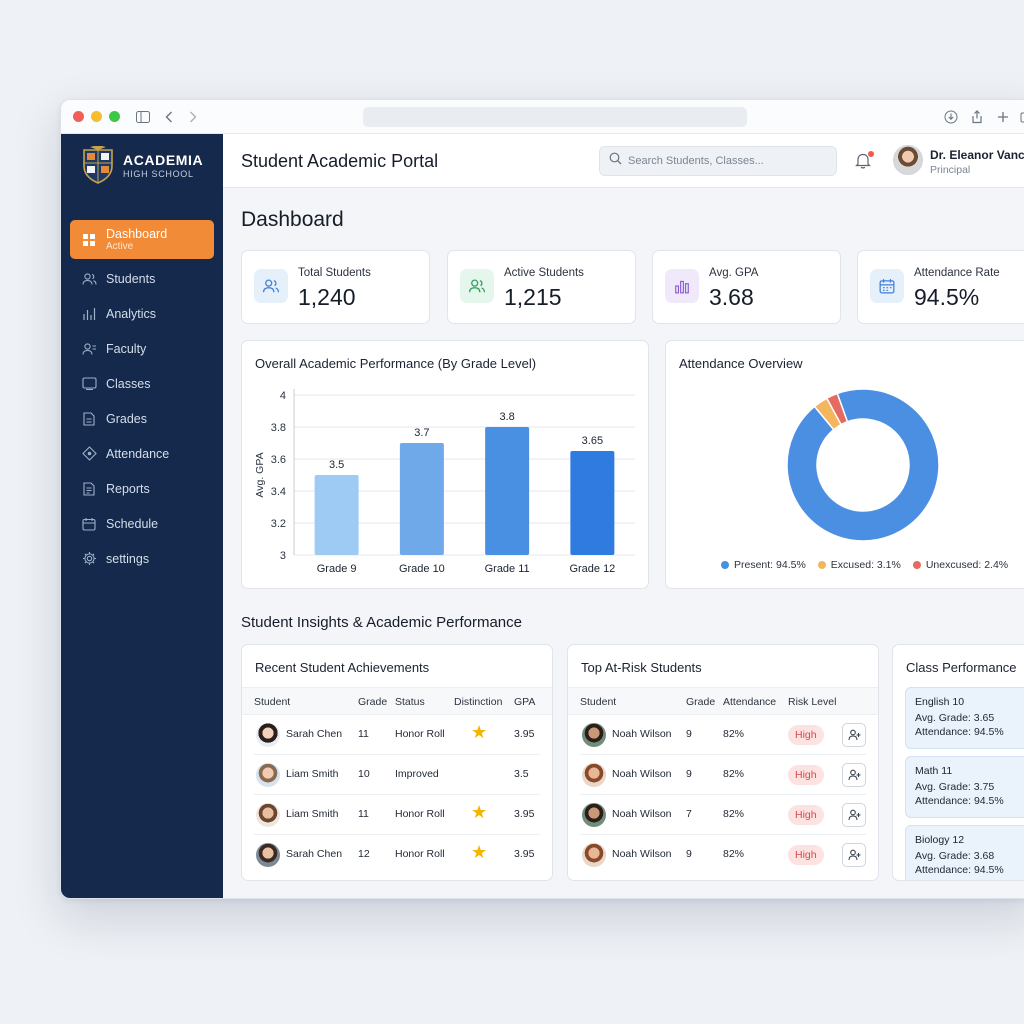 The width and height of the screenshot is (1024, 1024). What do you see at coordinates (1003, 117) in the screenshot?
I see `new-tab-icon` at bounding box center [1003, 117].